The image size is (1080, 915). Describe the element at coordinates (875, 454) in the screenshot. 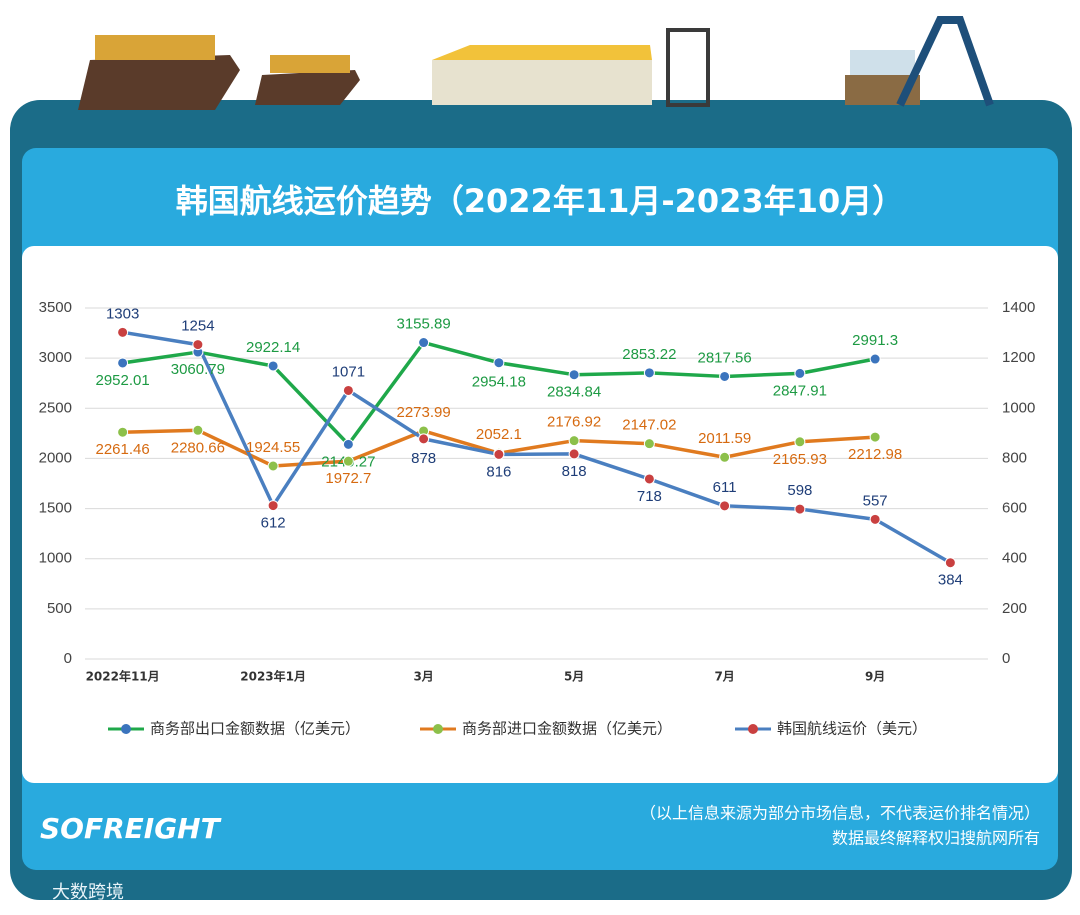

I see `data-label: 2212.98` at that location.